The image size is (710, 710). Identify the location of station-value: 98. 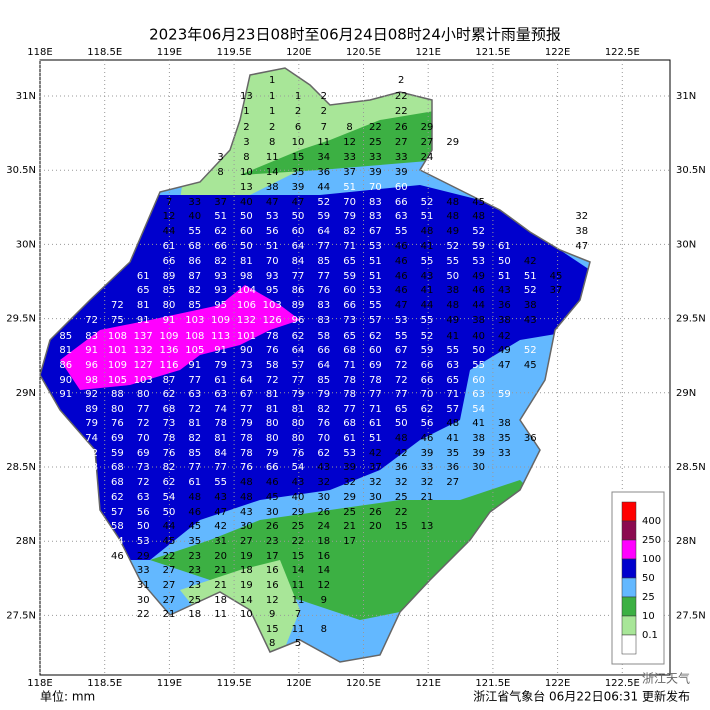
(91, 380).